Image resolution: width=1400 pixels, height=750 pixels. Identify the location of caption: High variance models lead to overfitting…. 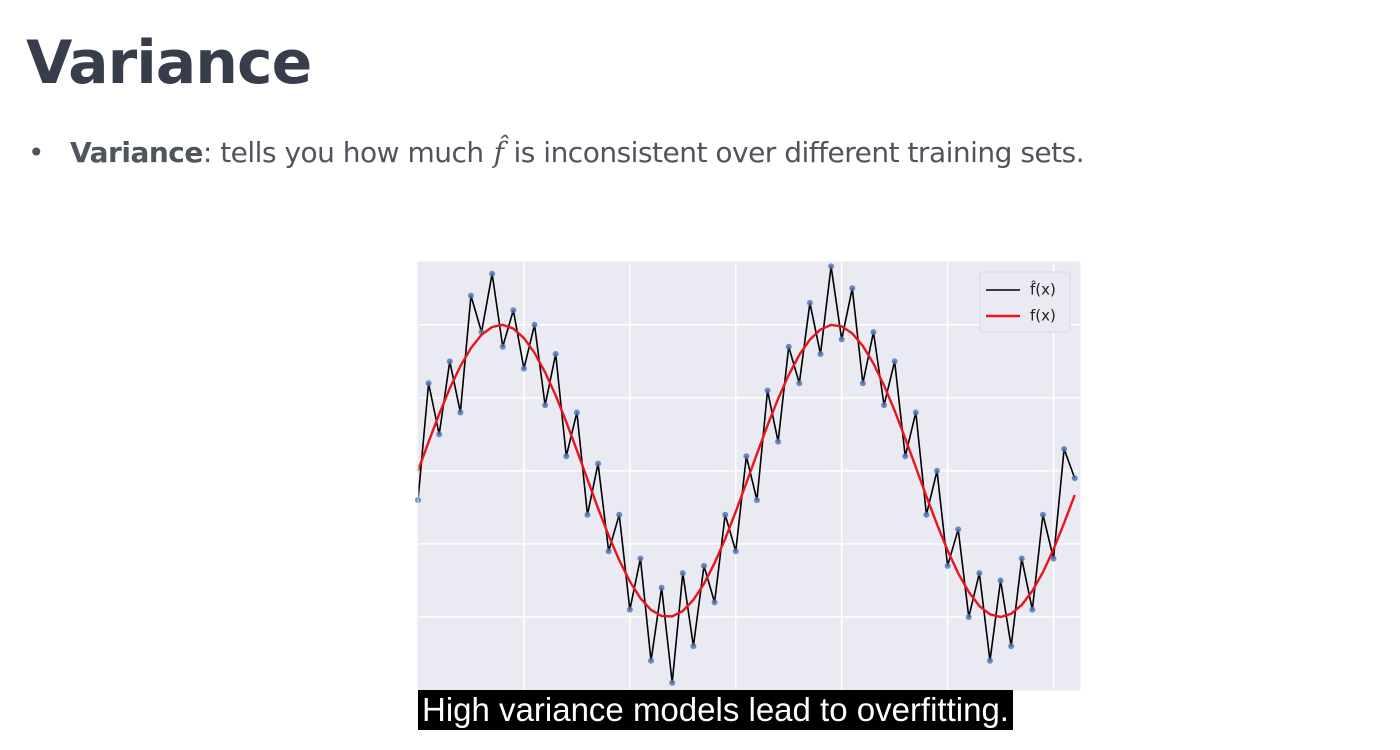
(715, 710).